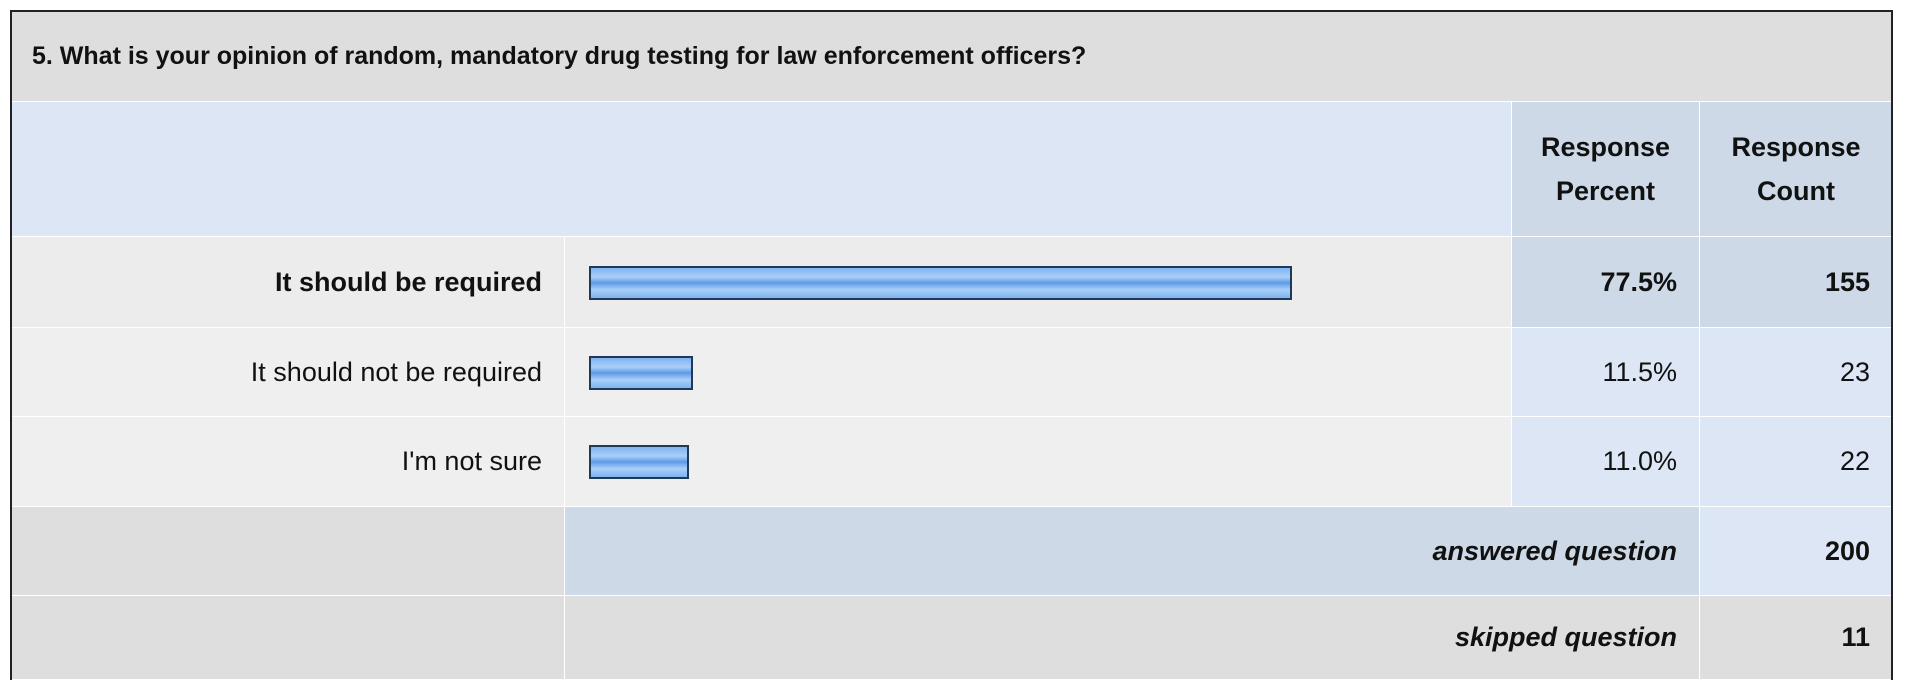 The width and height of the screenshot is (1907, 680). I want to click on response-percent: 11.0%, so click(1606, 462).